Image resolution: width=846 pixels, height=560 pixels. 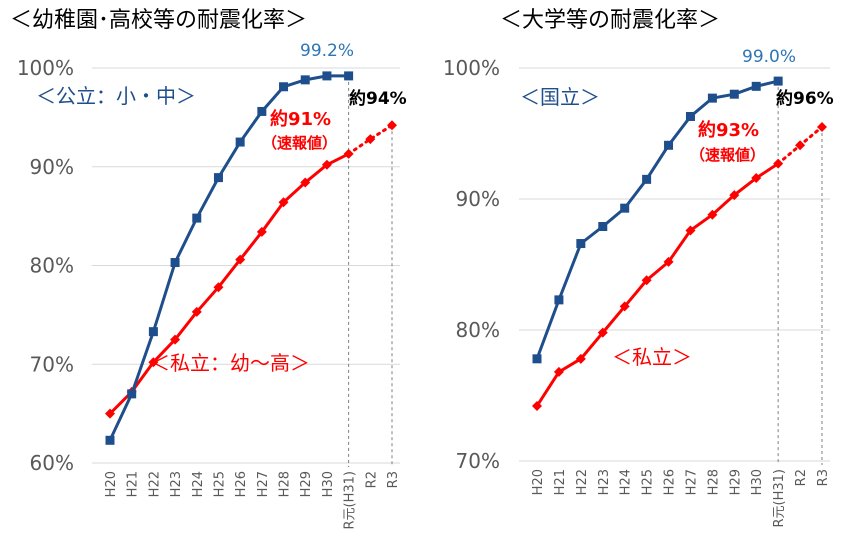 What do you see at coordinates (735, 482) in the screenshot?
I see `x-tick-label: H29` at bounding box center [735, 482].